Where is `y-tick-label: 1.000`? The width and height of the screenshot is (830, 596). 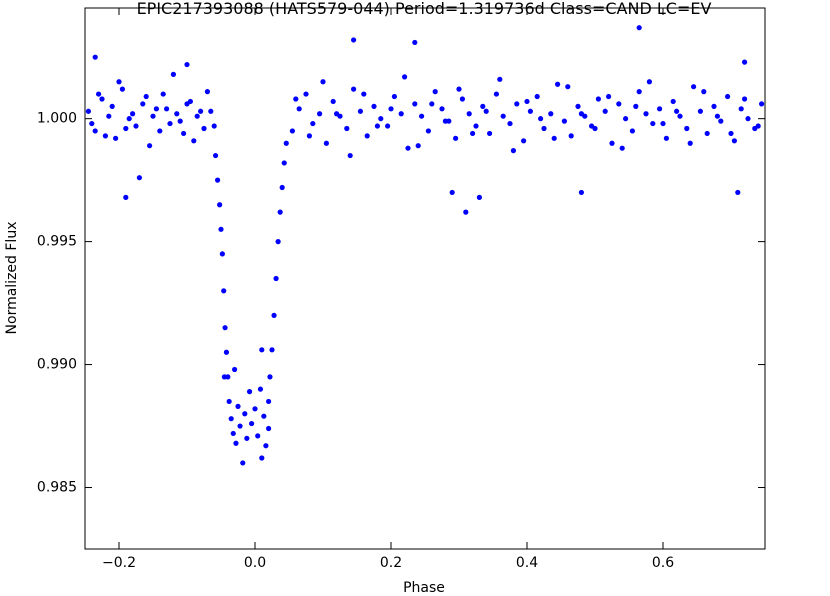
y-tick-label: 1.000 is located at coordinates (57, 119).